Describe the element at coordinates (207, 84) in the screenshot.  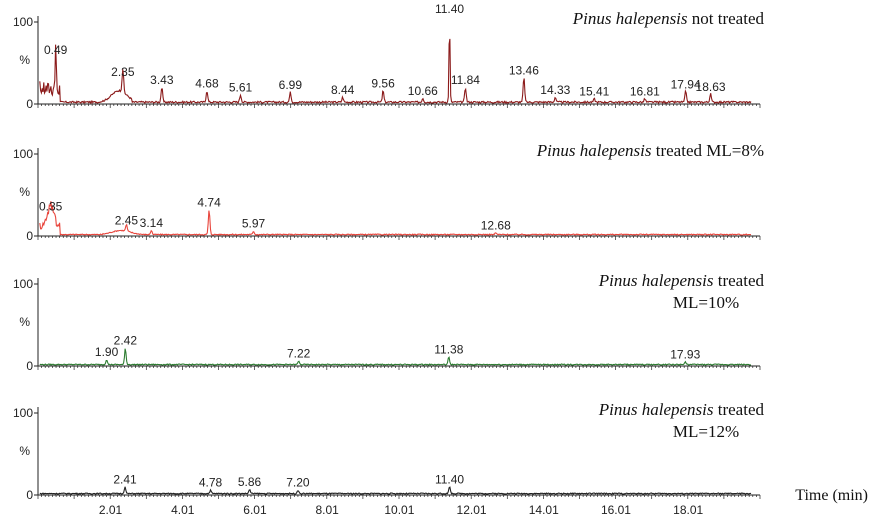
I see `peak-label: 4.68` at that location.